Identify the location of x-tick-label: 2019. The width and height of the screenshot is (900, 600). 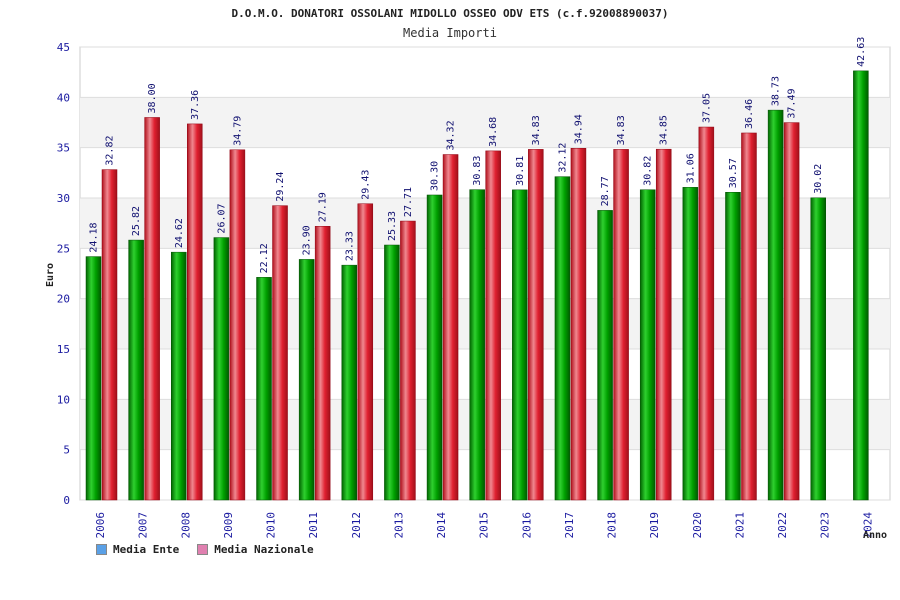
(654, 525).